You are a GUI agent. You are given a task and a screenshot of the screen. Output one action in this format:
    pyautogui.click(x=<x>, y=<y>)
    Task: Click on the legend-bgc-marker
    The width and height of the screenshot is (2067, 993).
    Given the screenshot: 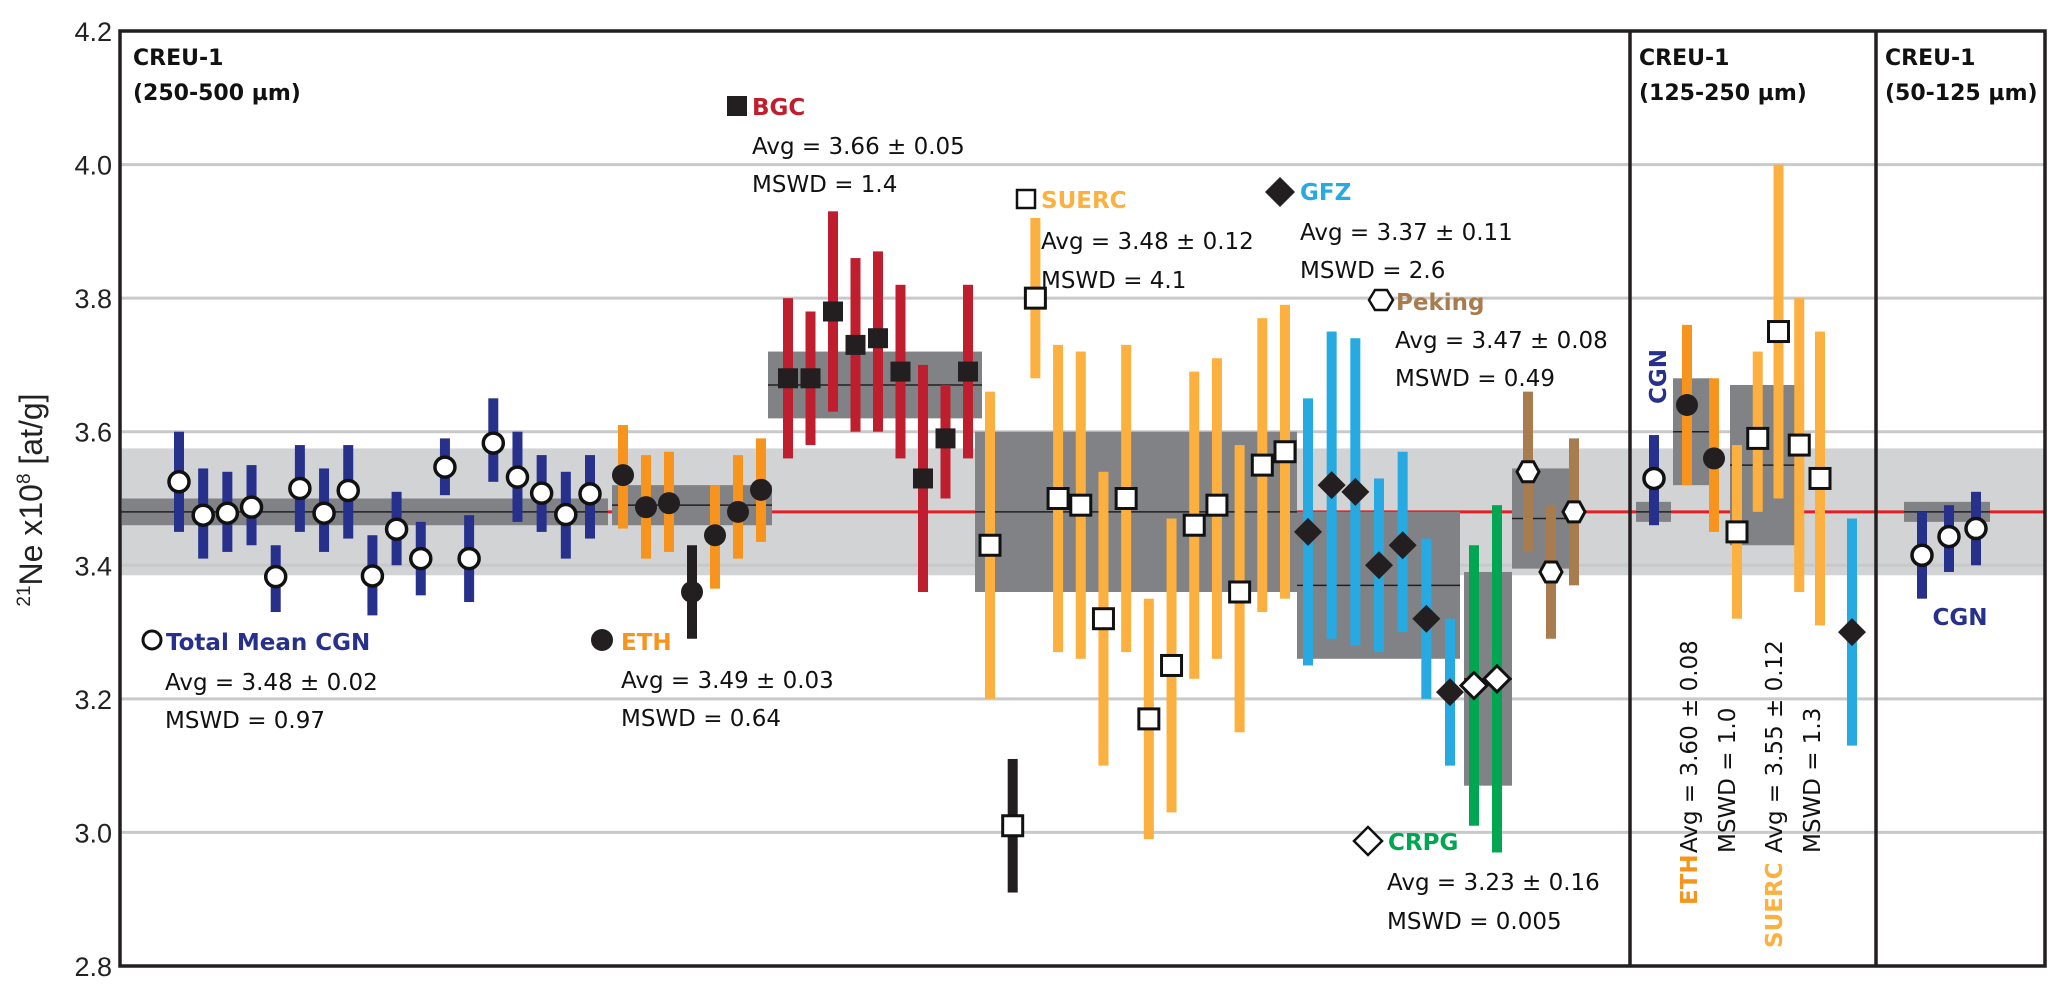 What is the action you would take?
    pyautogui.click(x=737, y=106)
    